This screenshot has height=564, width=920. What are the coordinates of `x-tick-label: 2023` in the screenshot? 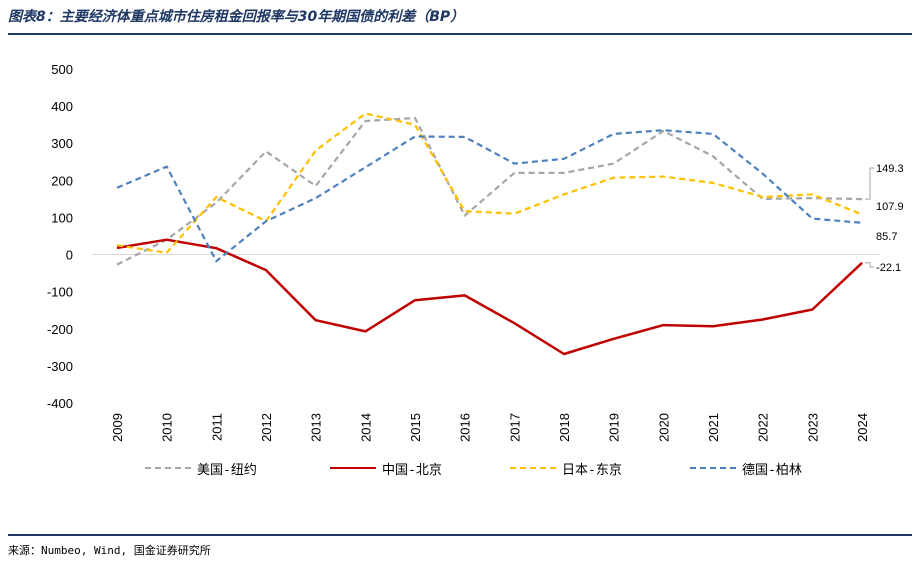 It's located at (812, 427).